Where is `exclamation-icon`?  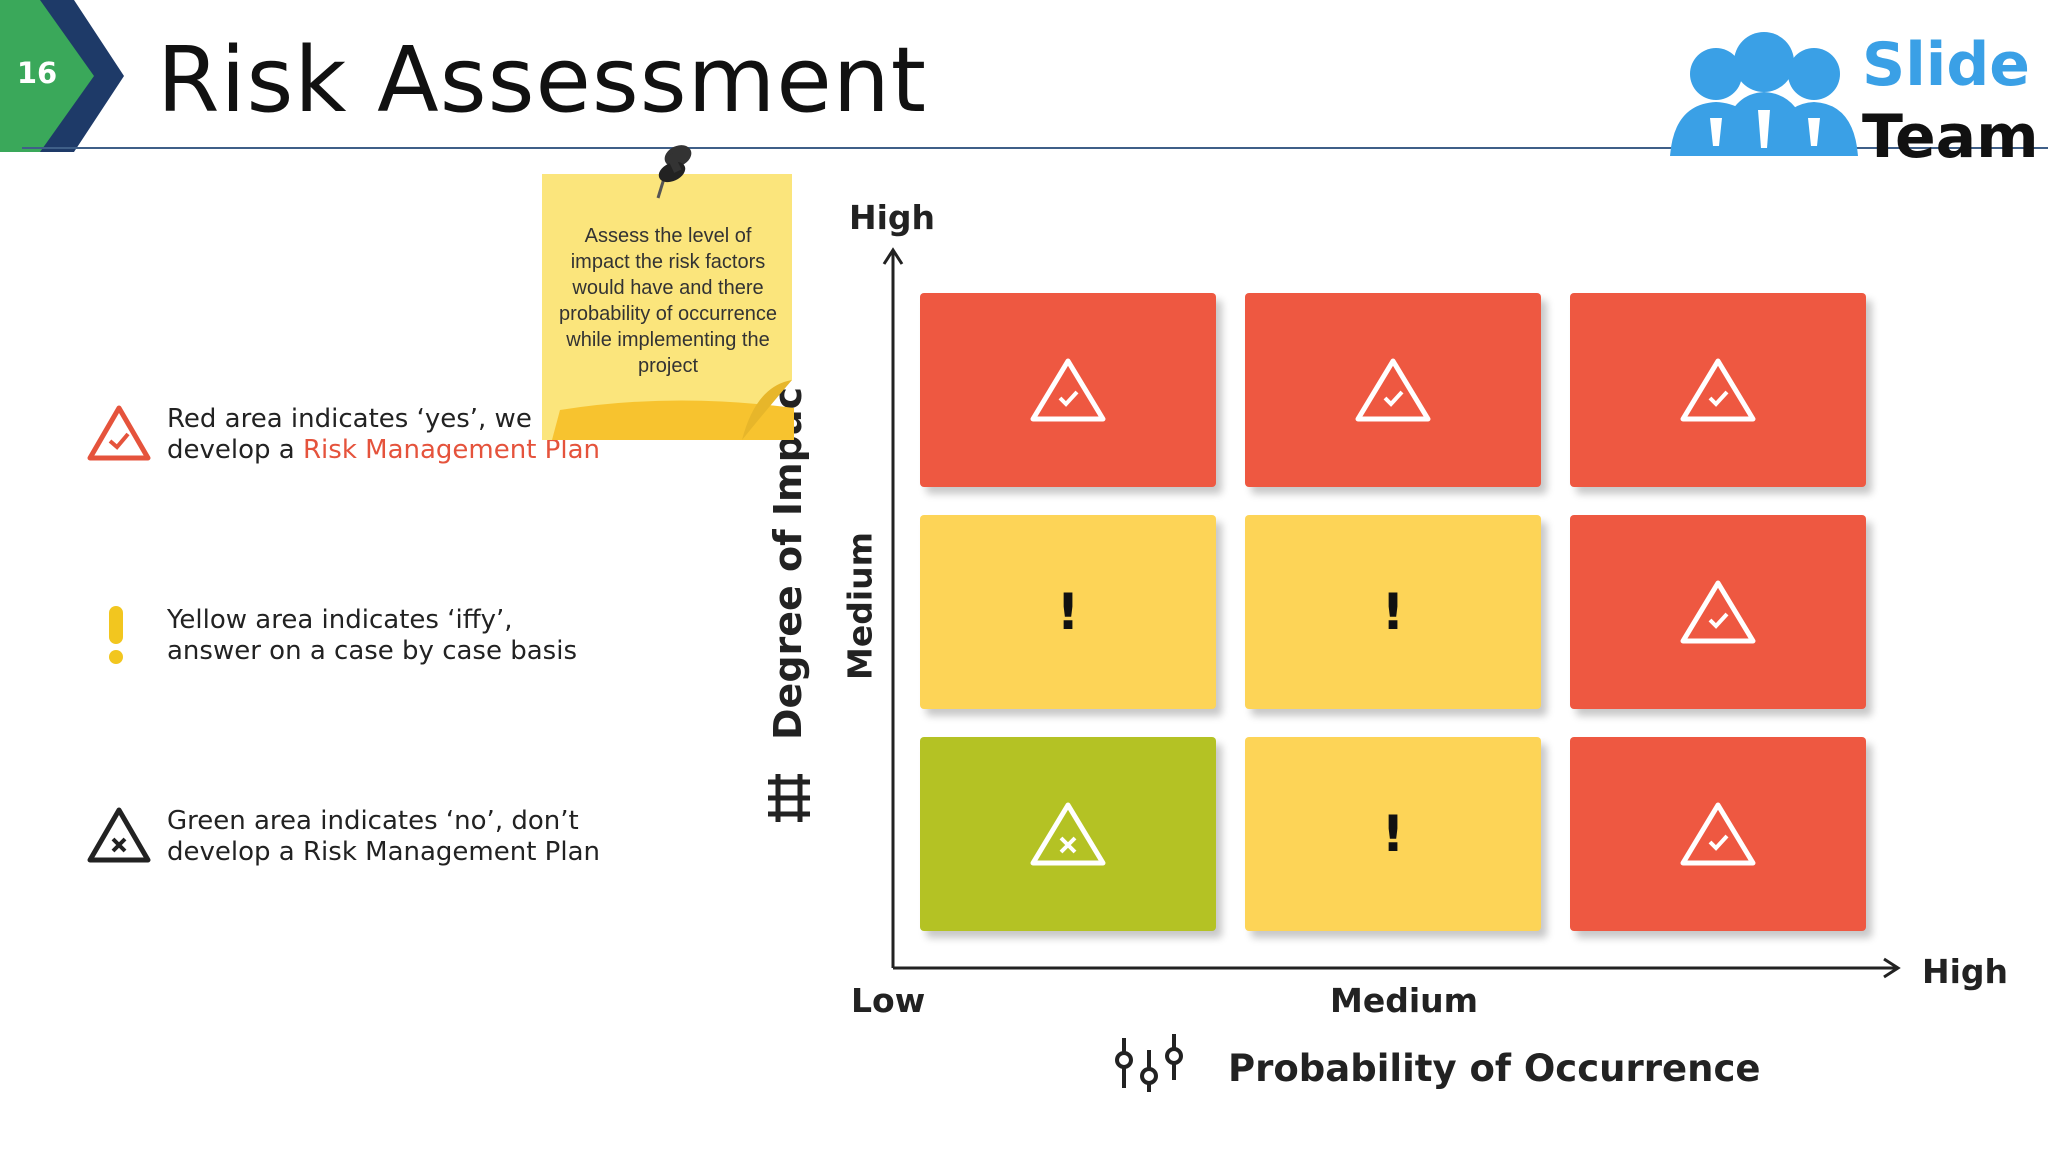 exclamation-icon is located at coordinates (116, 635).